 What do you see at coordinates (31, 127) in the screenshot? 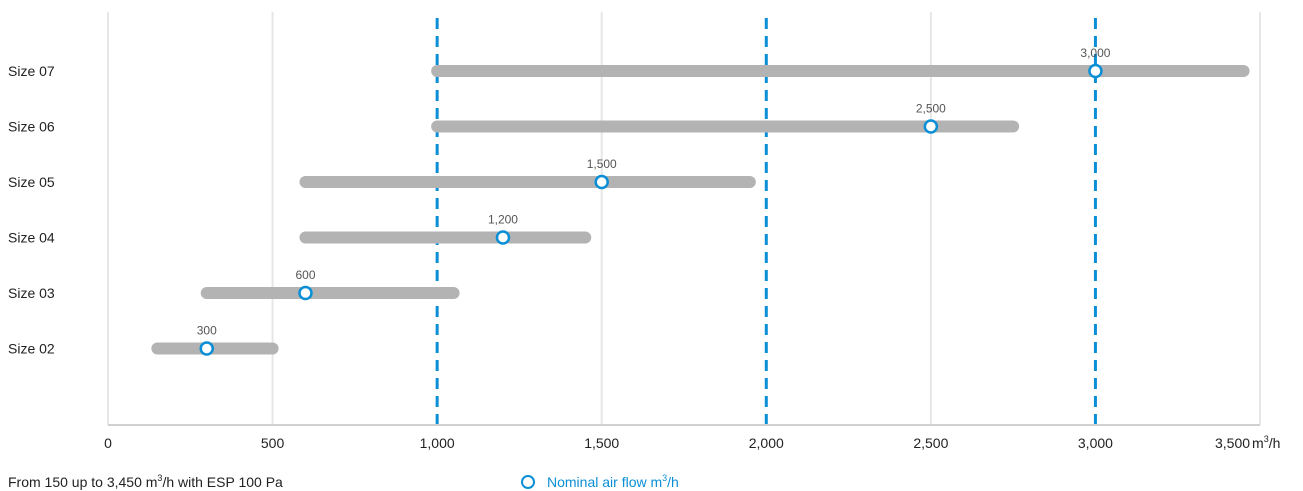
I see `category-label-size-06: Size 06` at bounding box center [31, 127].